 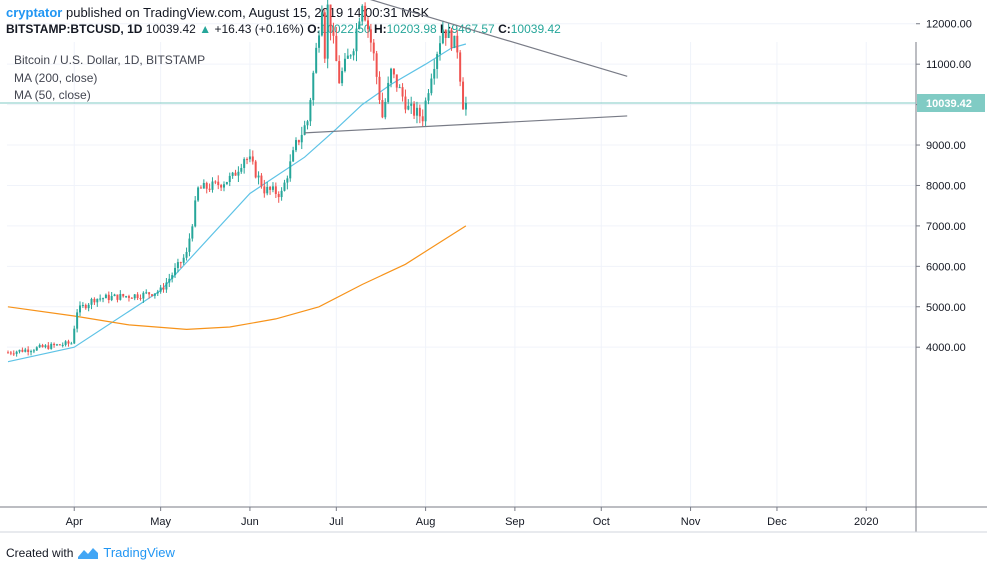 What do you see at coordinates (314, 29) in the screenshot?
I see `open-label: O:` at bounding box center [314, 29].